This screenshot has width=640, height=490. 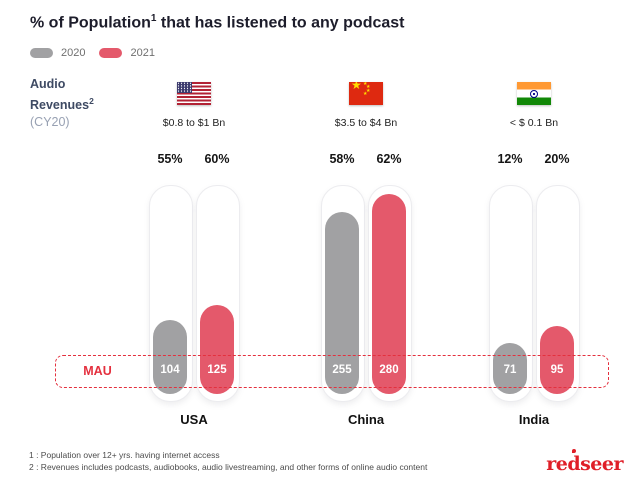 I want to click on legend-label-2020: 2020, so click(x=73, y=53).